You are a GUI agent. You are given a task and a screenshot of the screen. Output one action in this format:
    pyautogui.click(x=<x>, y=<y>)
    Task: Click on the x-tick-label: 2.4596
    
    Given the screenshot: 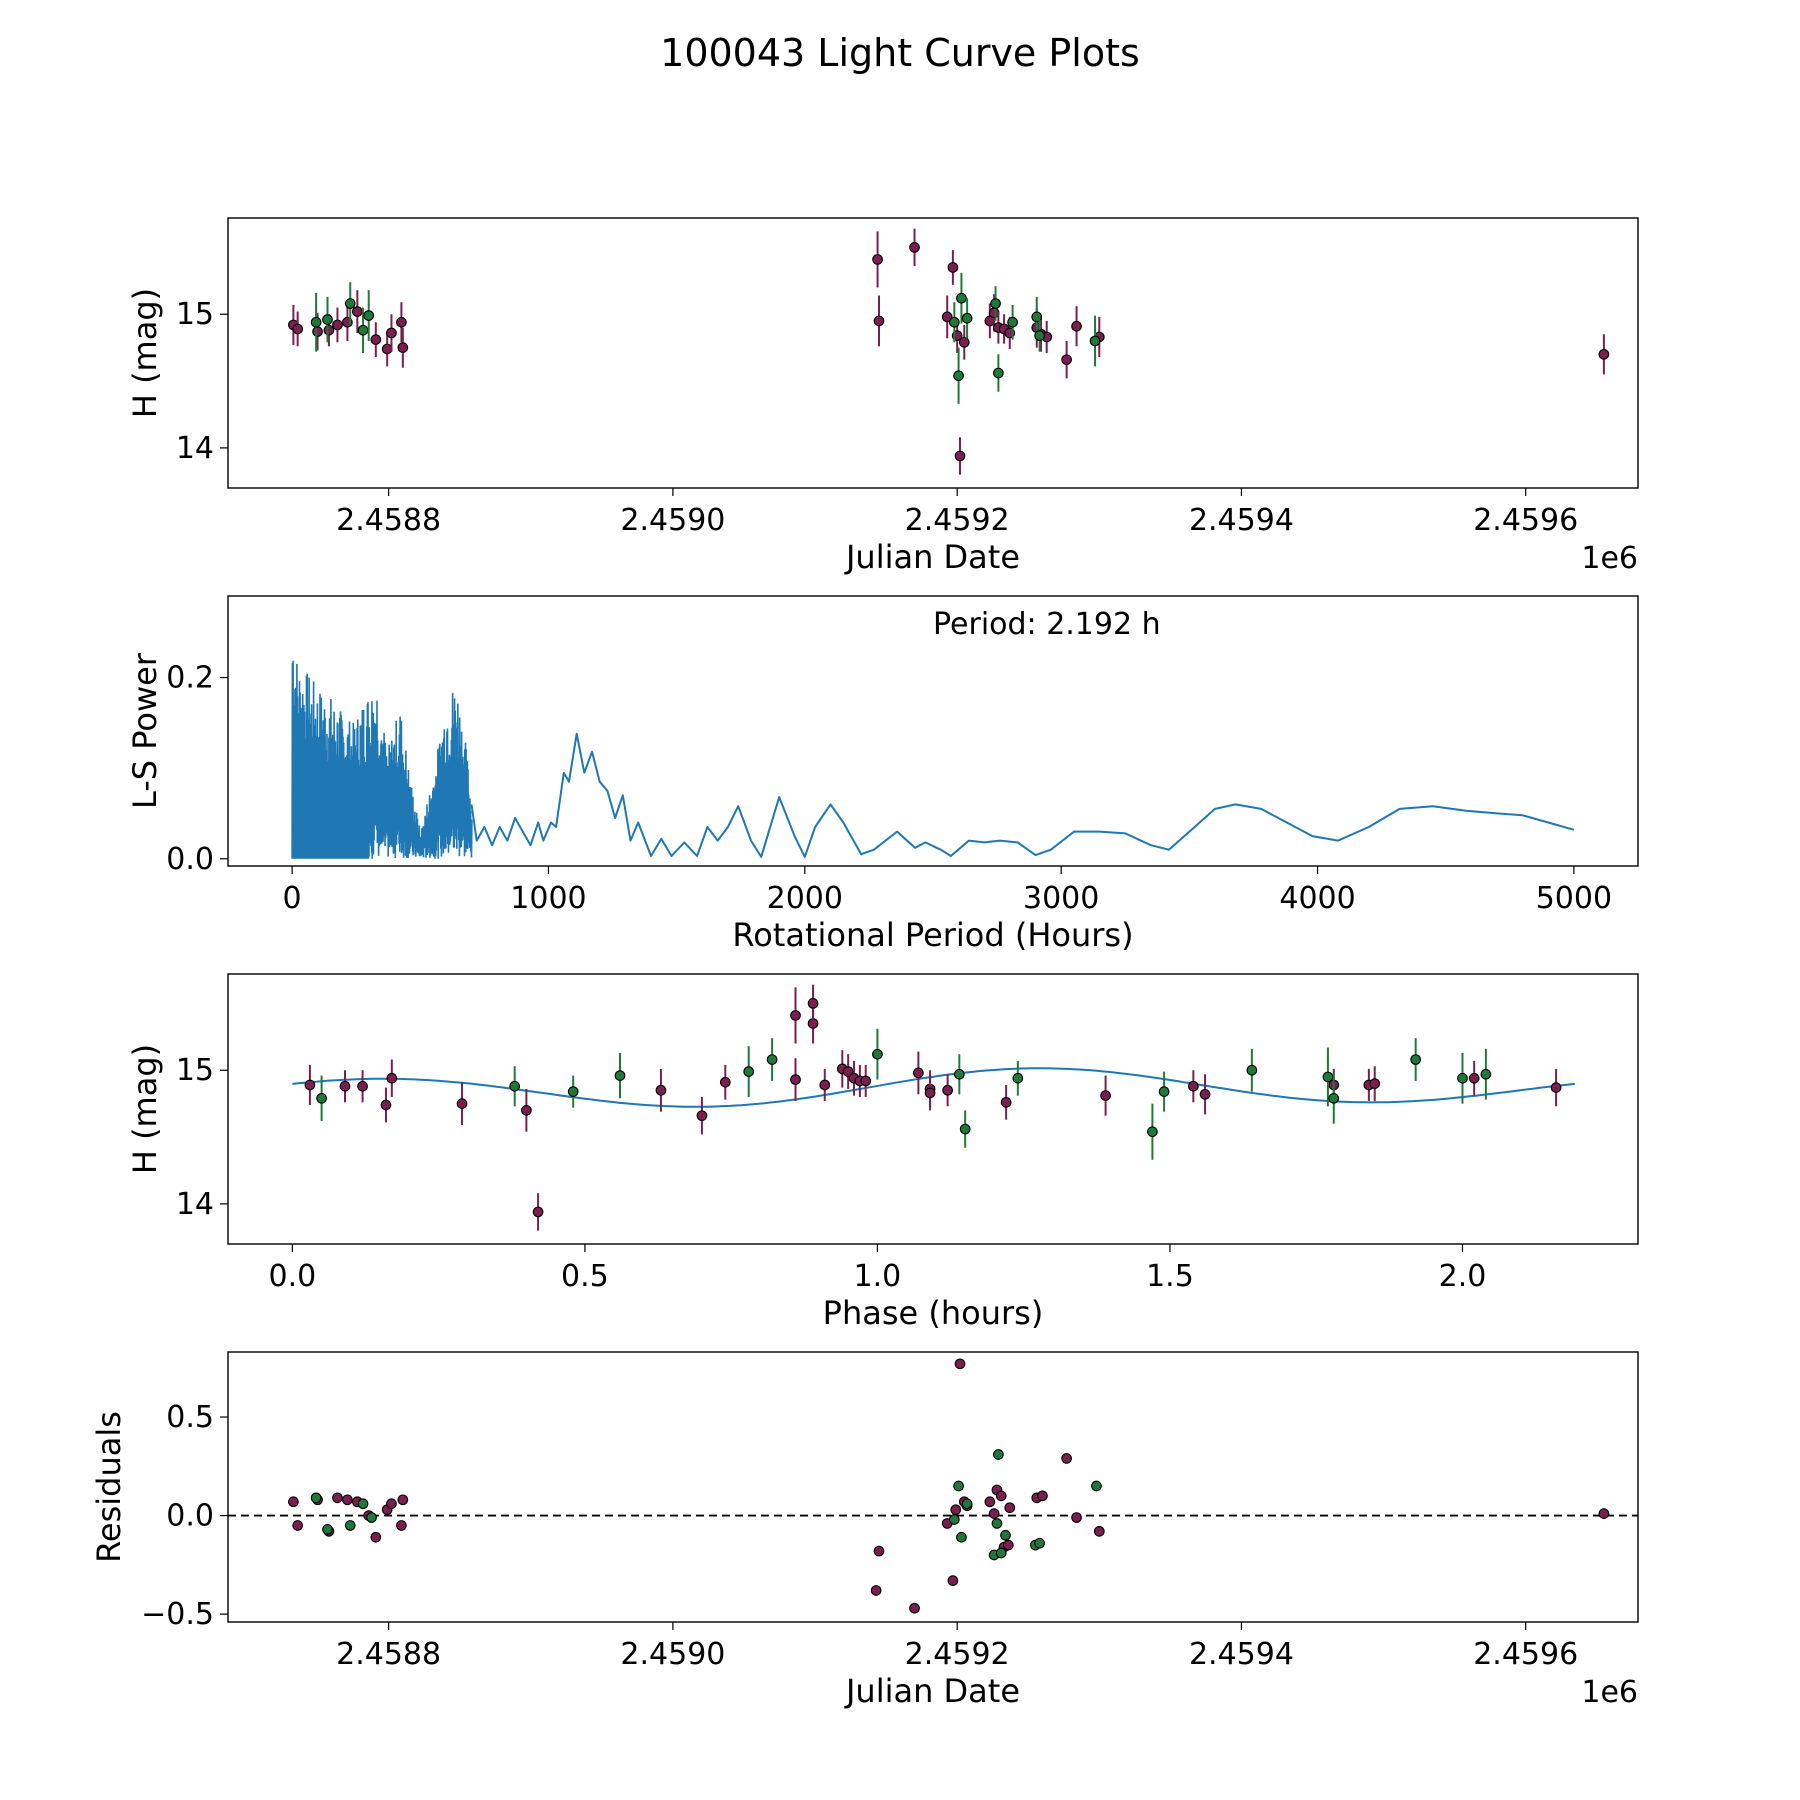 What is the action you would take?
    pyautogui.click(x=1525, y=1654)
    